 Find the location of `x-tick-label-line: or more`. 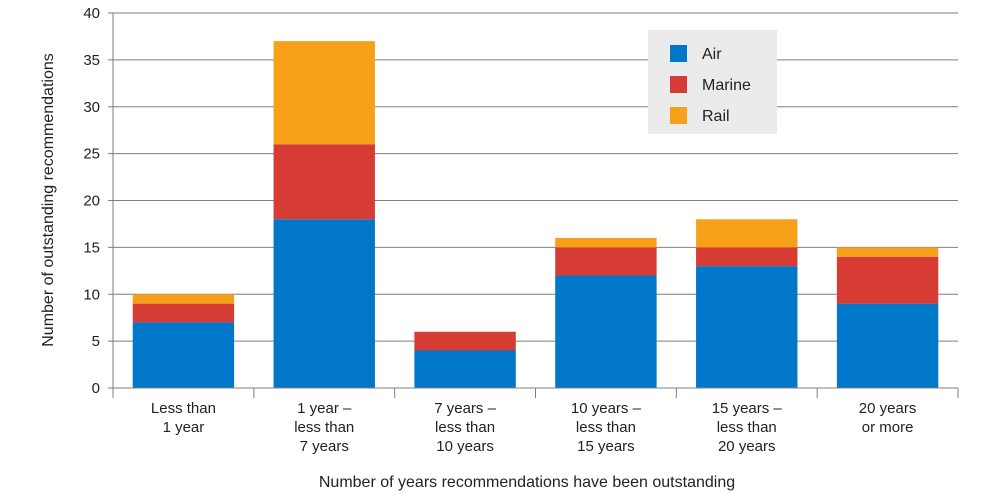

x-tick-label-line: or more is located at coordinates (888, 427).